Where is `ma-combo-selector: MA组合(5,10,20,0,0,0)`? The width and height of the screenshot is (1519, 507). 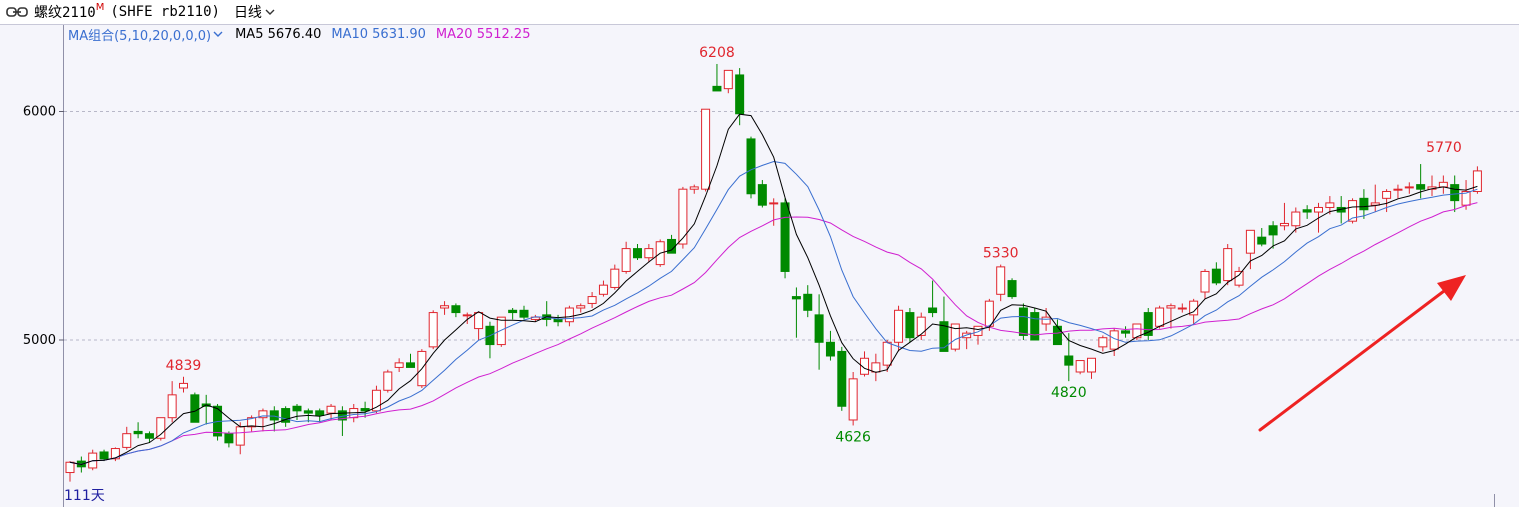 ma-combo-selector: MA组合(5,10,20,0,0,0) is located at coordinates (140, 36).